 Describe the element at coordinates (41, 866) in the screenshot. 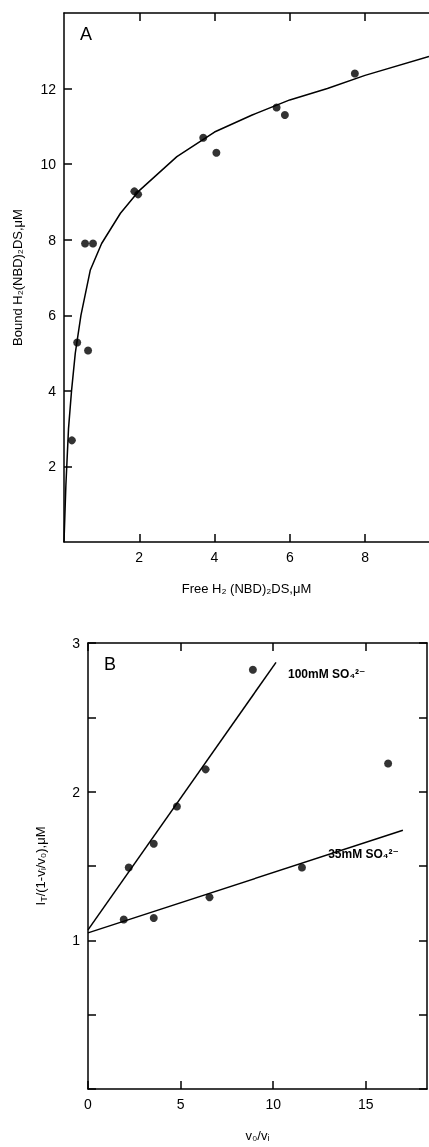

I see `y-axis-title: IT/(1-vᵢ/v₀),μM` at that location.